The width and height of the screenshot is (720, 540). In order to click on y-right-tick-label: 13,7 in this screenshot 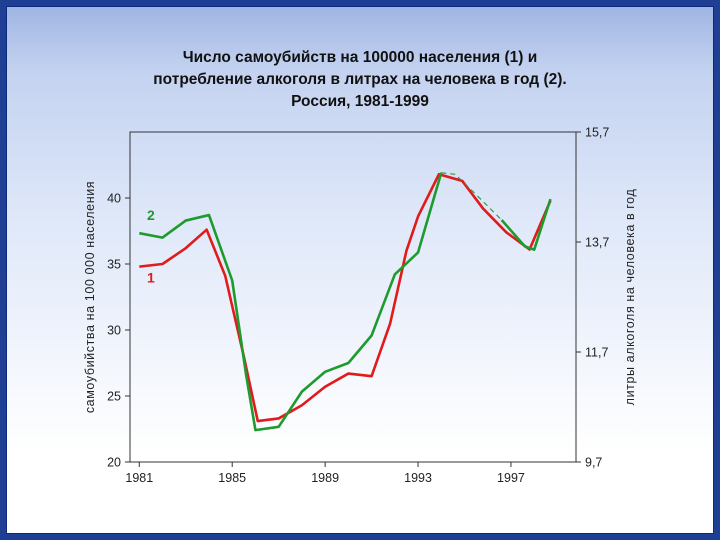, I will do `click(597, 243)`.